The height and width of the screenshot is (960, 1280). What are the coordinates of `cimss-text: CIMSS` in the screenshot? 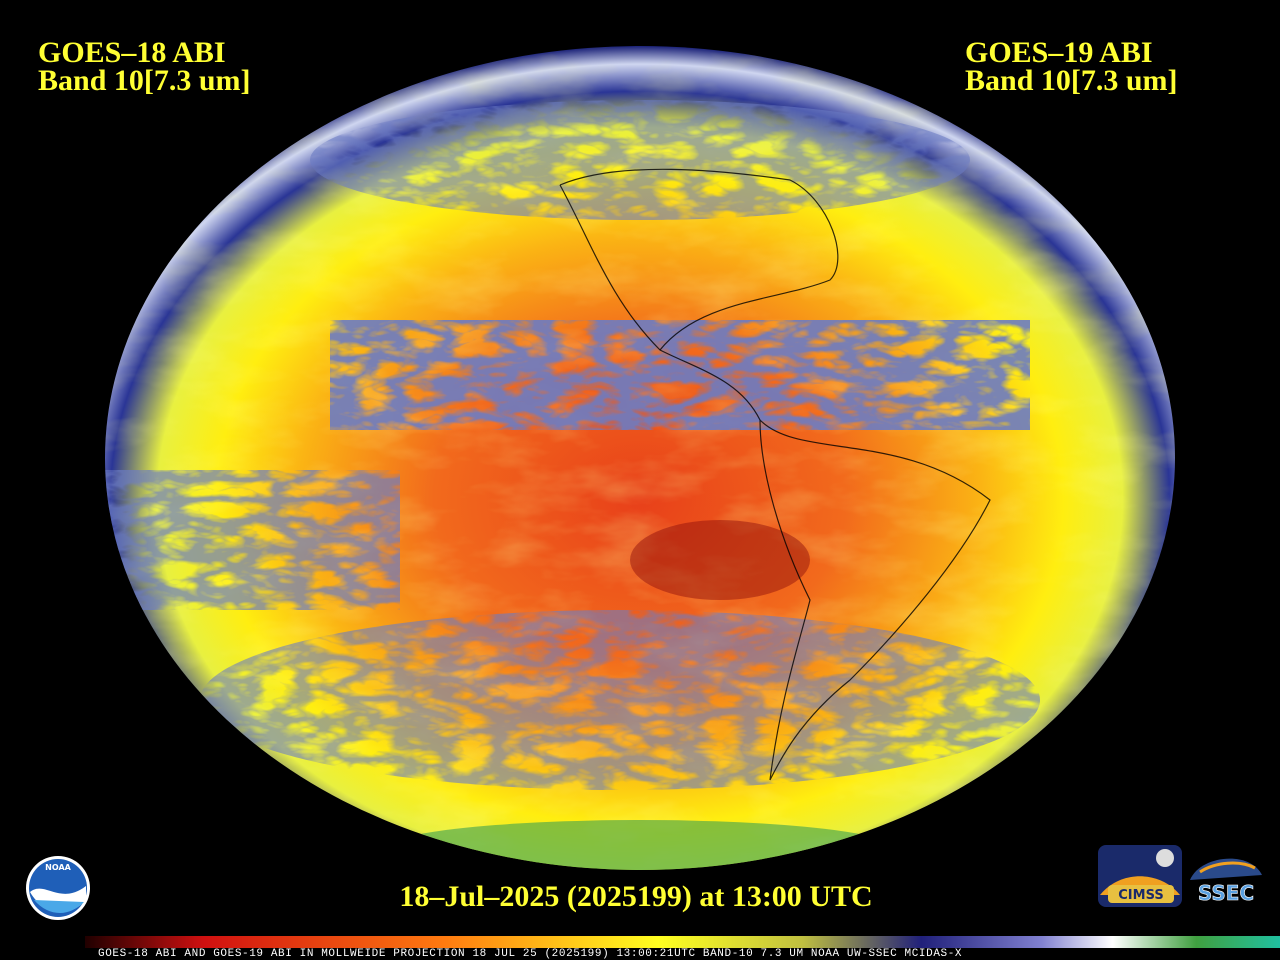 It's located at (1140, 895).